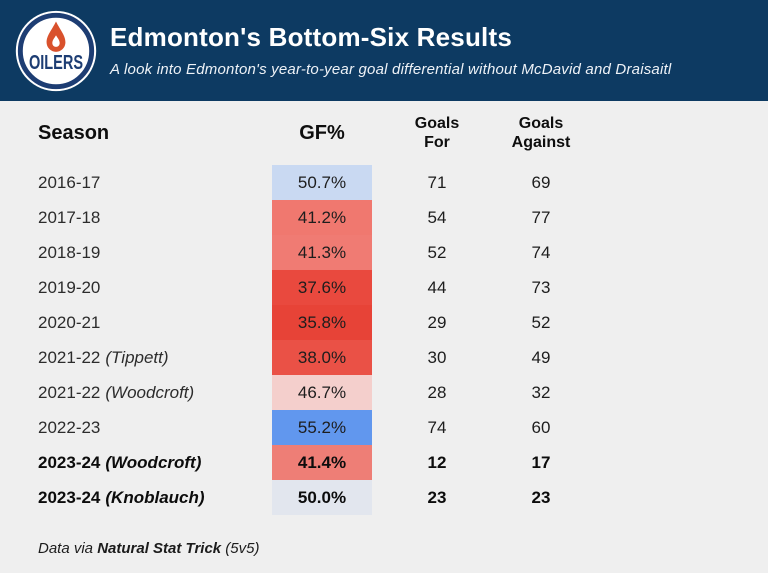  I want to click on goals-against-value: 52, so click(541, 322).